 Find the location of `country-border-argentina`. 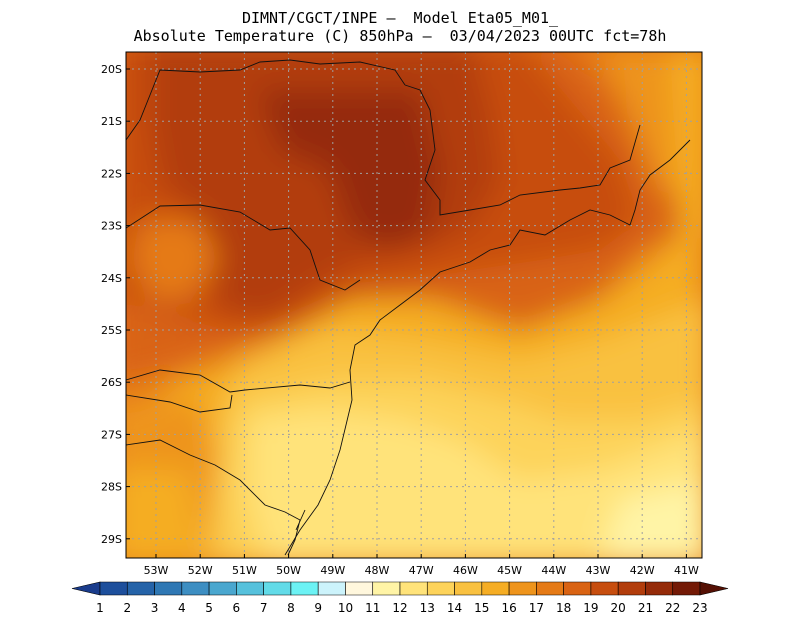

country-border-argentina is located at coordinates (179, 403).